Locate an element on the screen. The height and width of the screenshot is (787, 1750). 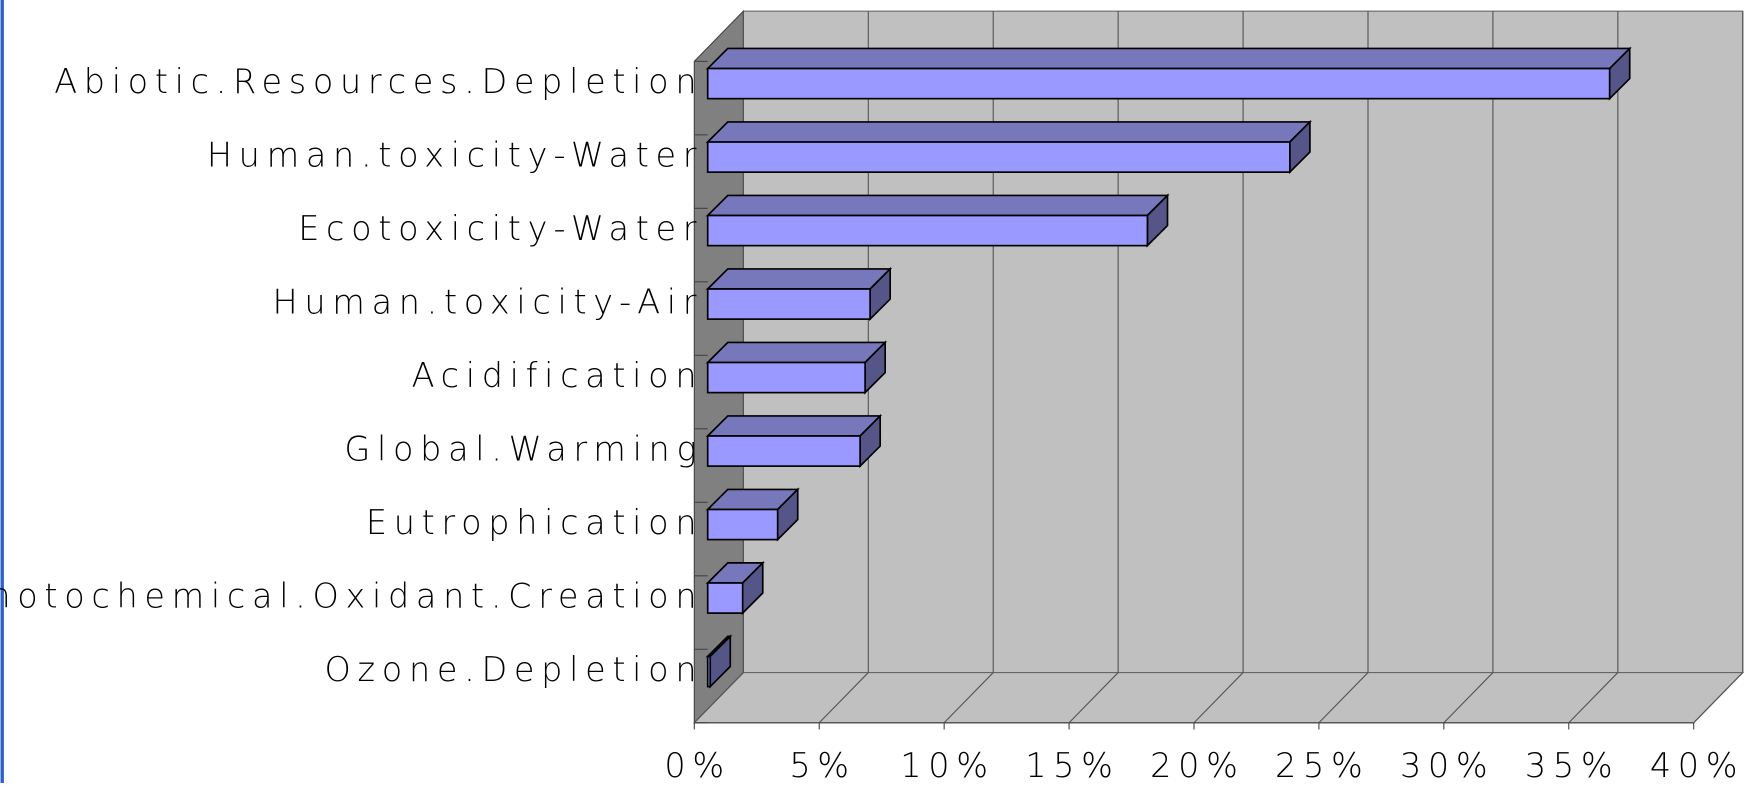
y-tick-label: Human.toxicity-Air is located at coordinates (488, 302).